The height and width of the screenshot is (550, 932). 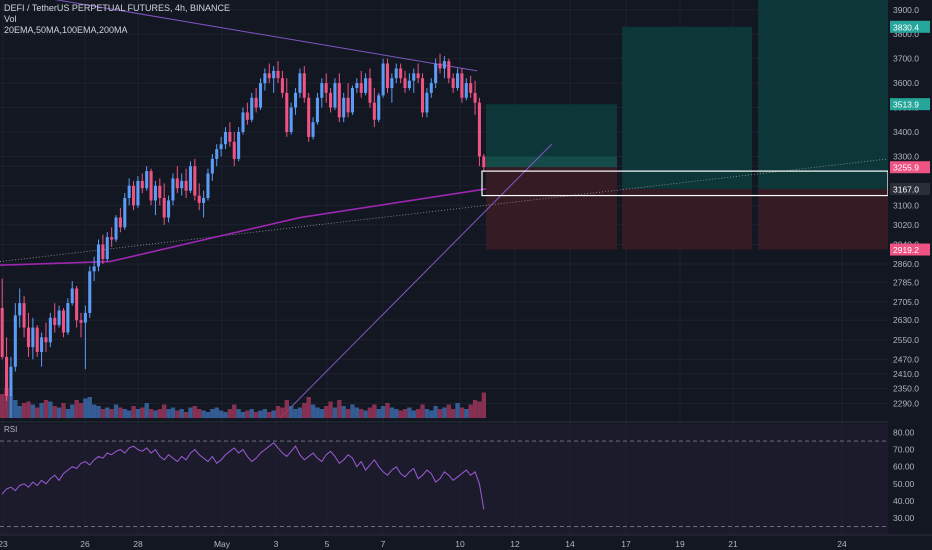 What do you see at coordinates (66, 30) in the screenshot?
I see `indicators-legend: 20EMA,50MA,100EMA,200MA` at bounding box center [66, 30].